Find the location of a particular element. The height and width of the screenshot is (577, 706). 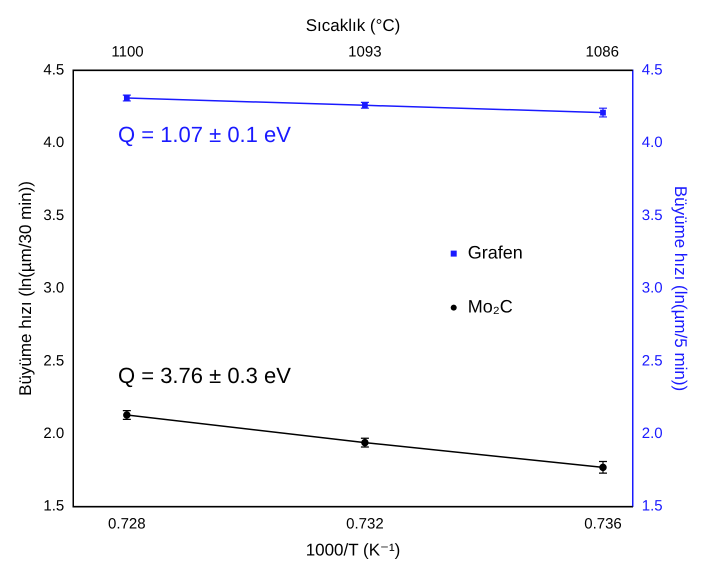

x2-tick-label: 1100 is located at coordinates (127, 52).